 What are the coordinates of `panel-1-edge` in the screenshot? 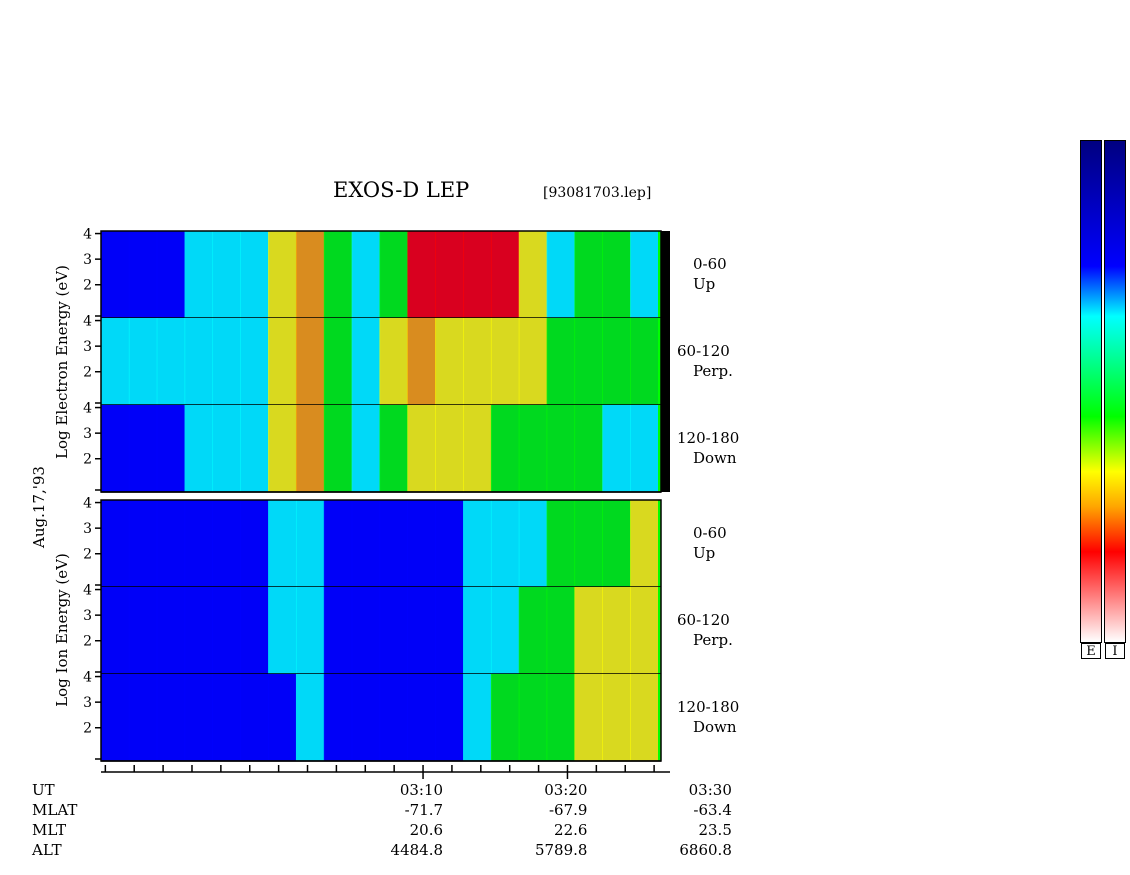 It's located at (659, 361).